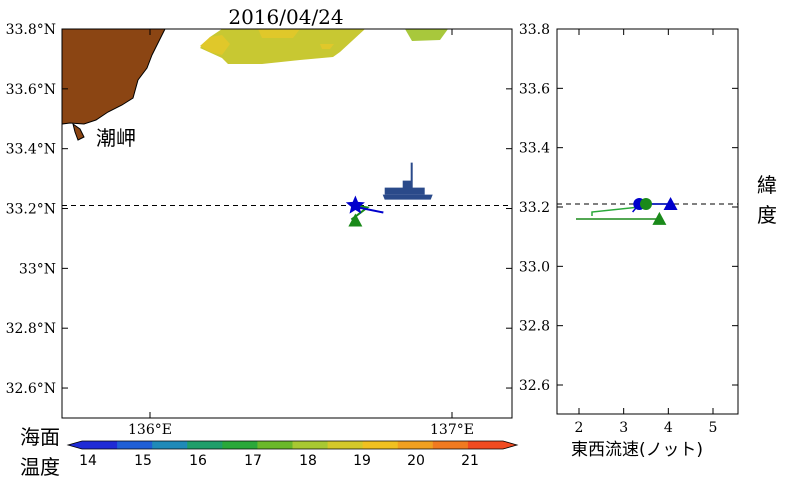 The height and width of the screenshot is (493, 795). I want to click on position-star-marker, so click(355, 204).